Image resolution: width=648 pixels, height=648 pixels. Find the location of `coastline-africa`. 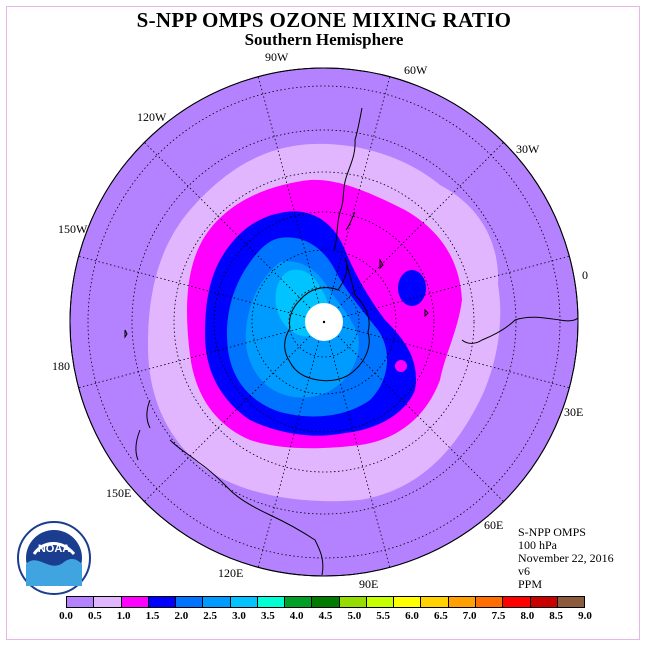

coastline-africa is located at coordinates (520, 330).